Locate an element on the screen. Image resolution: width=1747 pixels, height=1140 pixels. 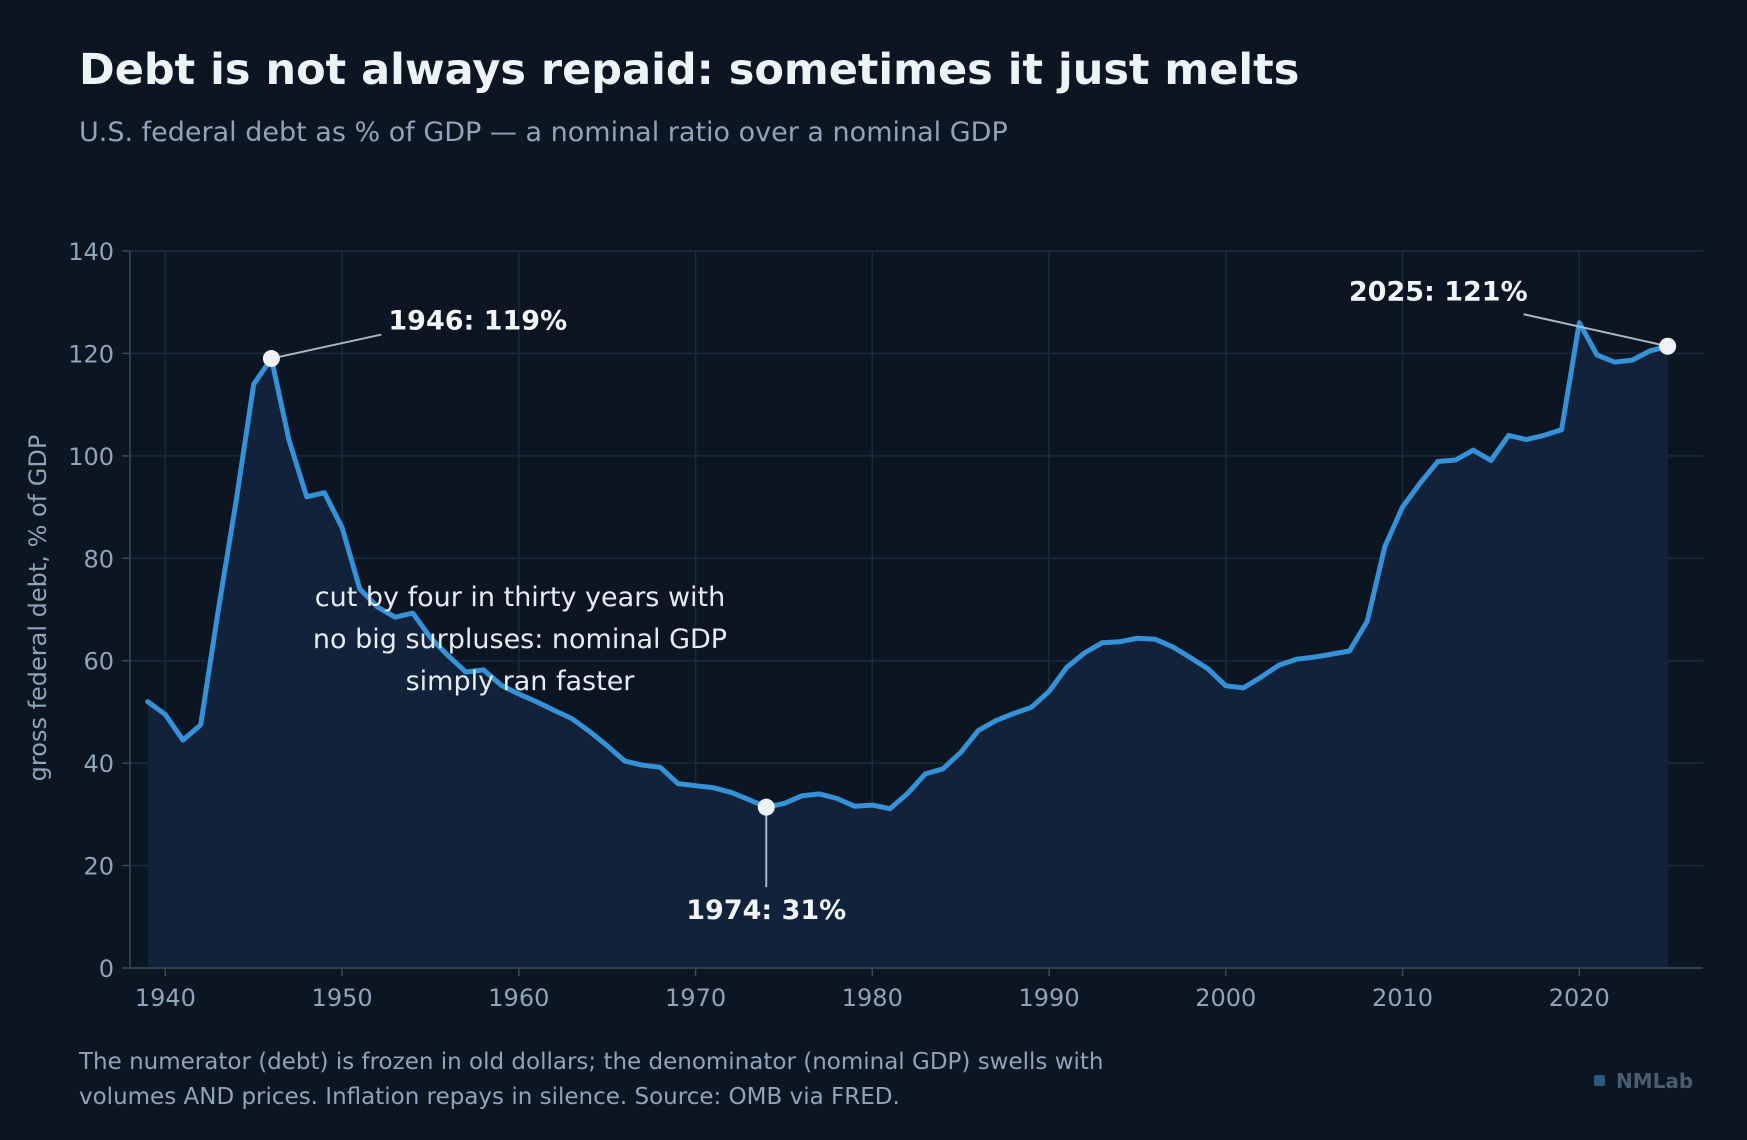
y-tick-label: 60 is located at coordinates (98, 662).